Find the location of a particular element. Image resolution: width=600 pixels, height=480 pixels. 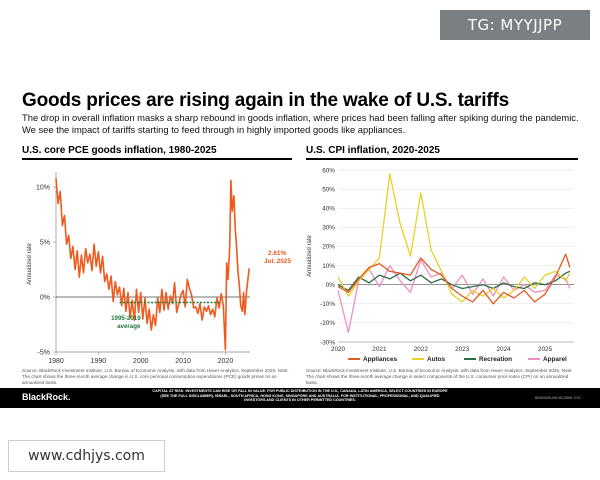

x-tick-label: 2024 is located at coordinates (504, 349).